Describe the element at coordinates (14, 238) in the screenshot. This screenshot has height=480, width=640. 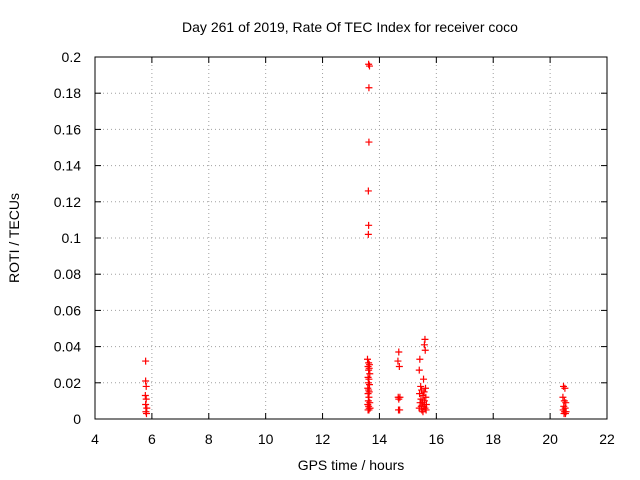
I see `y-axis-label: ROTI / TECUs` at that location.